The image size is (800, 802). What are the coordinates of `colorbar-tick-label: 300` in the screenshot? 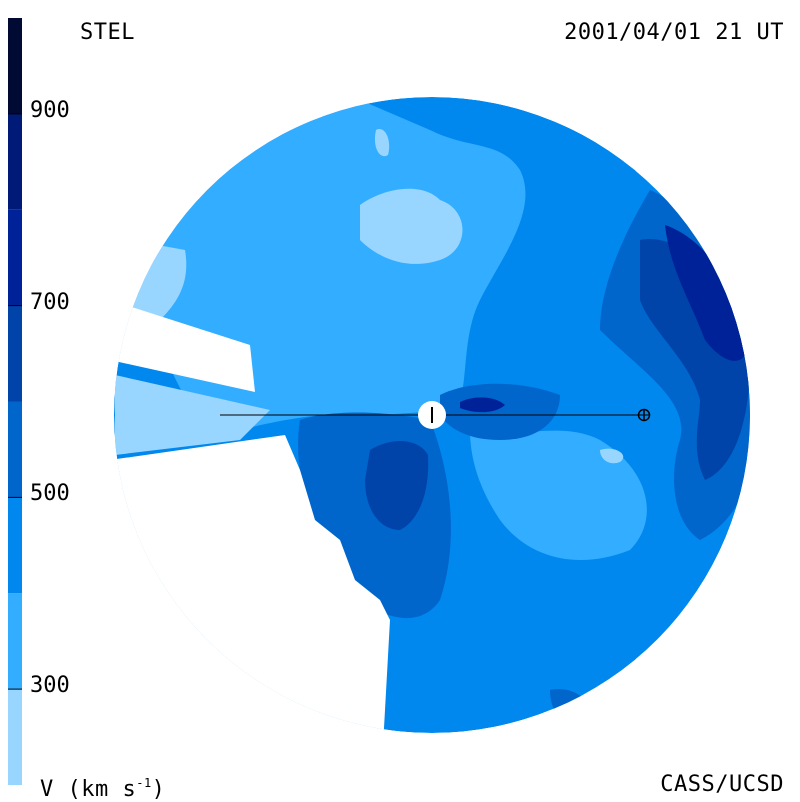 It's located at (50, 686).